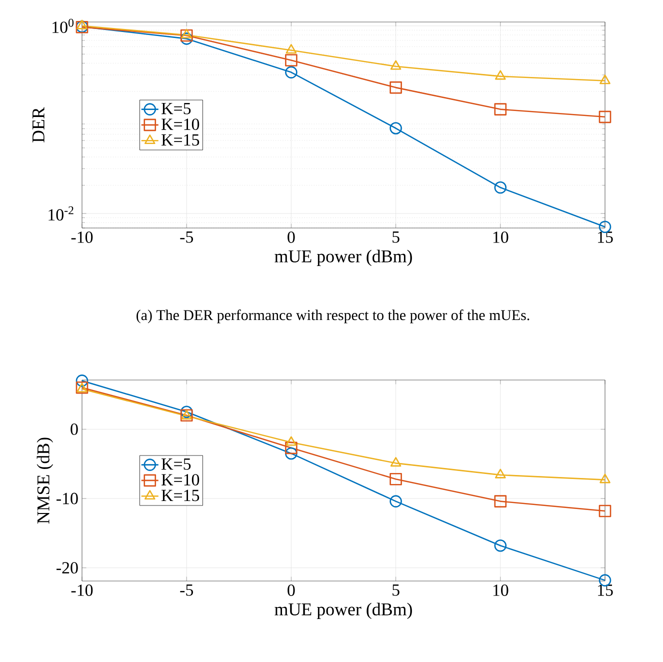 The width and height of the screenshot is (663, 662). What do you see at coordinates (63, 26) in the screenshot?
I see `y-tick-label: 10$^{0}$` at bounding box center [63, 26].